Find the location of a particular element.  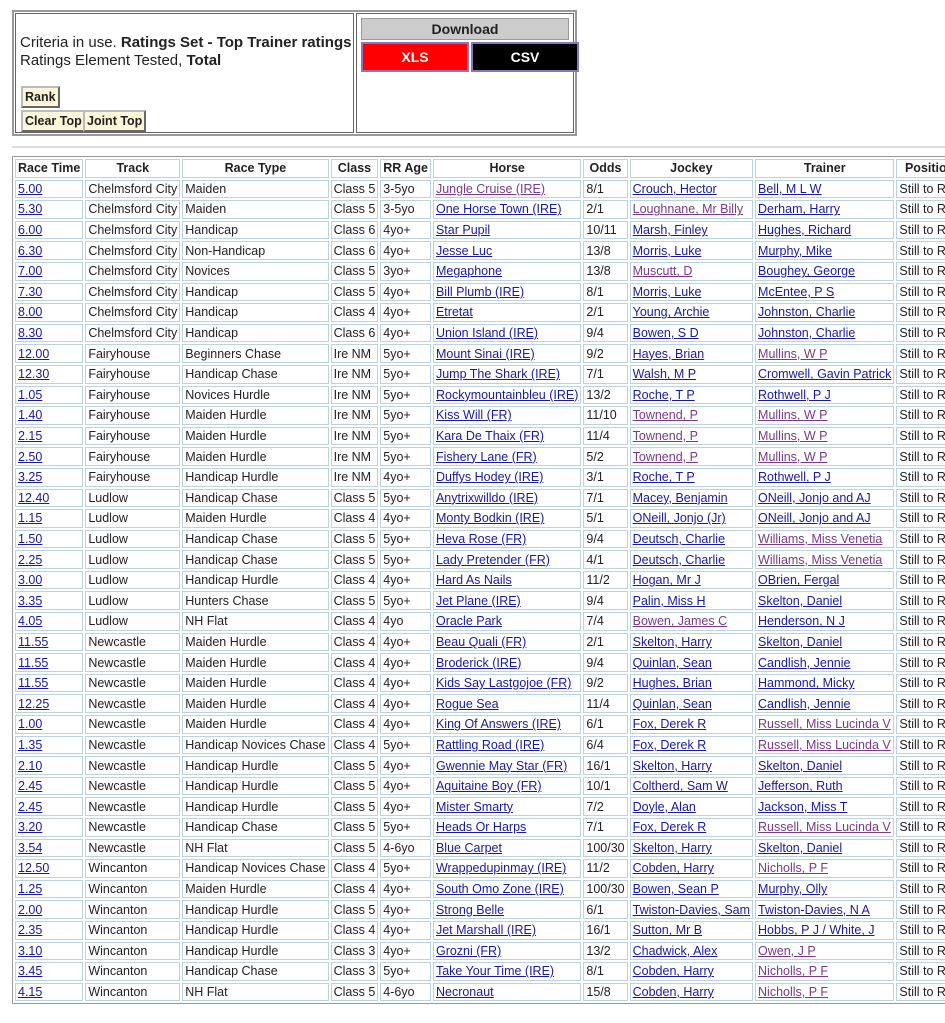

race-time-link: 6.00 is located at coordinates (30, 230).